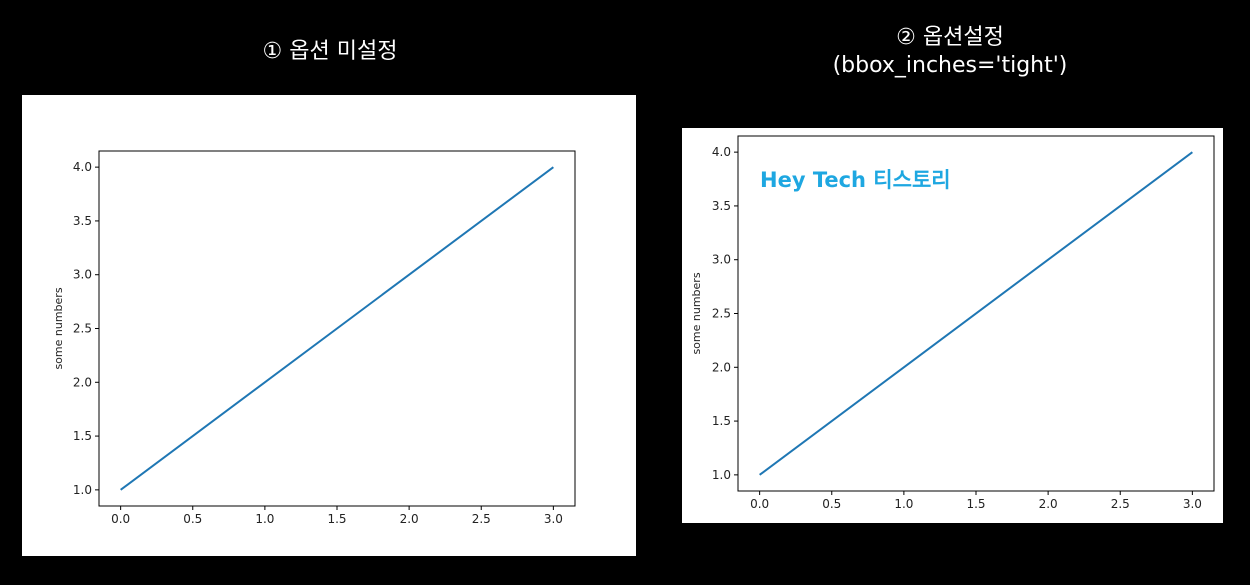  What do you see at coordinates (855, 180) in the screenshot?
I see `watermark-text: Hey Tech 티스토리` at bounding box center [855, 180].